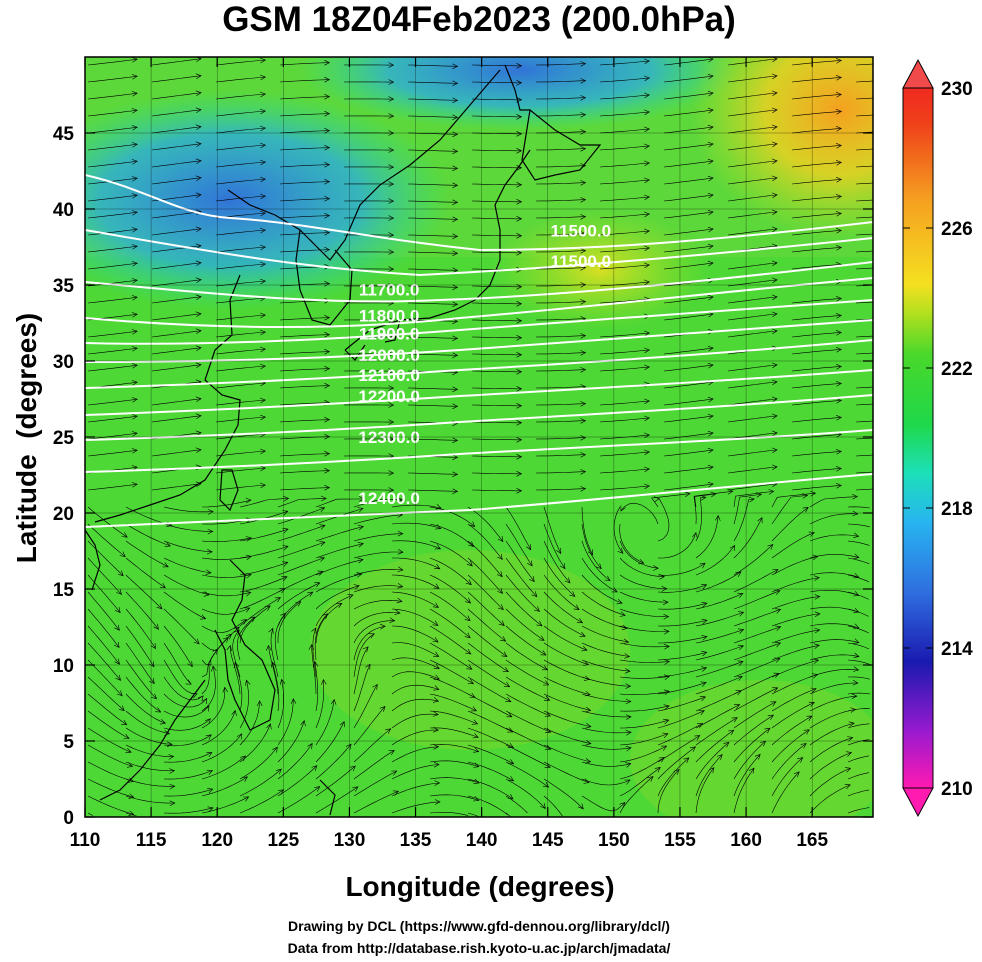  What do you see at coordinates (350, 840) in the screenshot?
I see `x-tick-label: 130` at bounding box center [350, 840].